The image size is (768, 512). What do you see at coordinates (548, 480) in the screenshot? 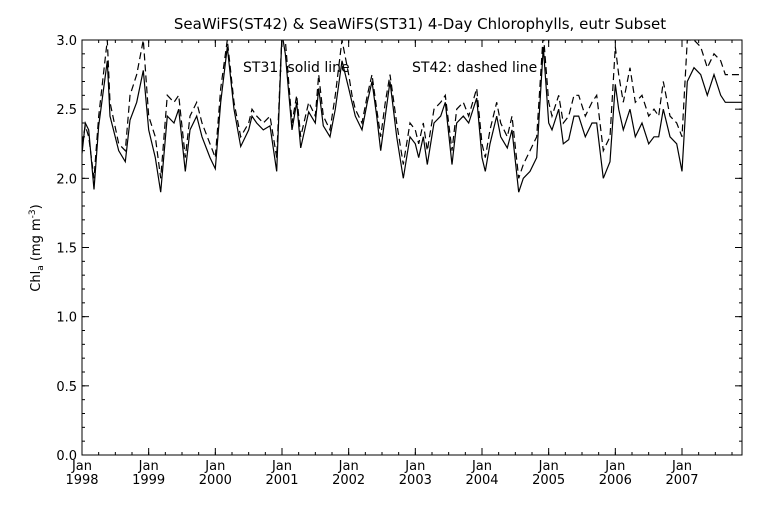
I see `x-tick-year: 2005` at bounding box center [548, 480].